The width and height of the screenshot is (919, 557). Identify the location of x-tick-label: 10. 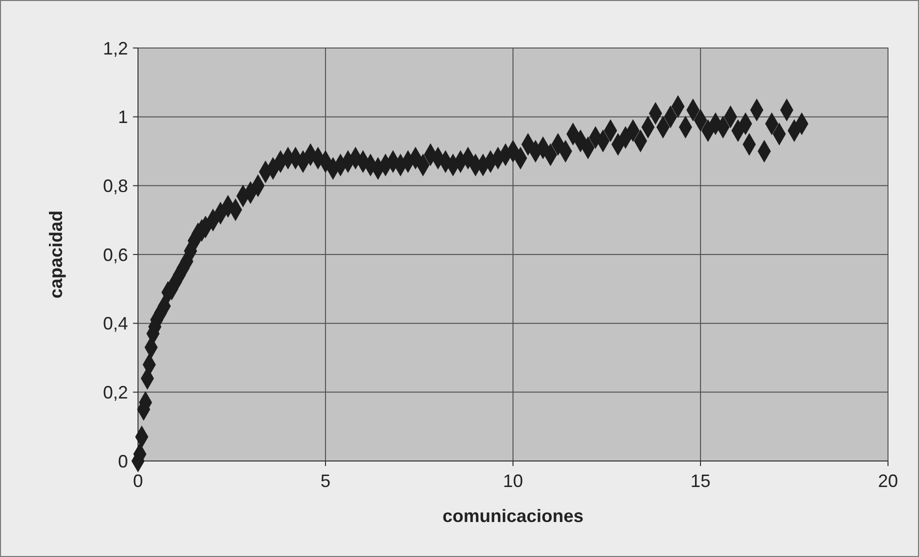
(513, 481).